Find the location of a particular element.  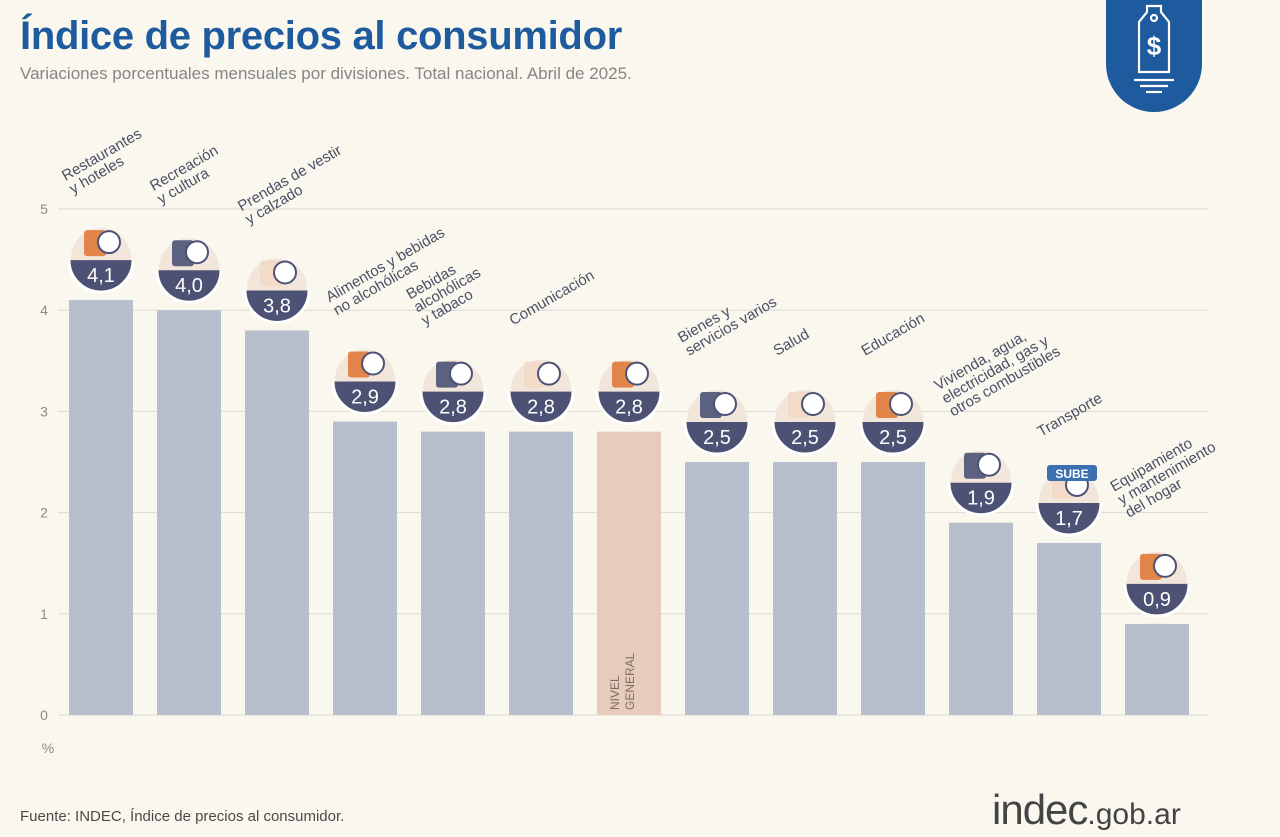

indec-logo: indec.gob.ar is located at coordinates (1086, 810).